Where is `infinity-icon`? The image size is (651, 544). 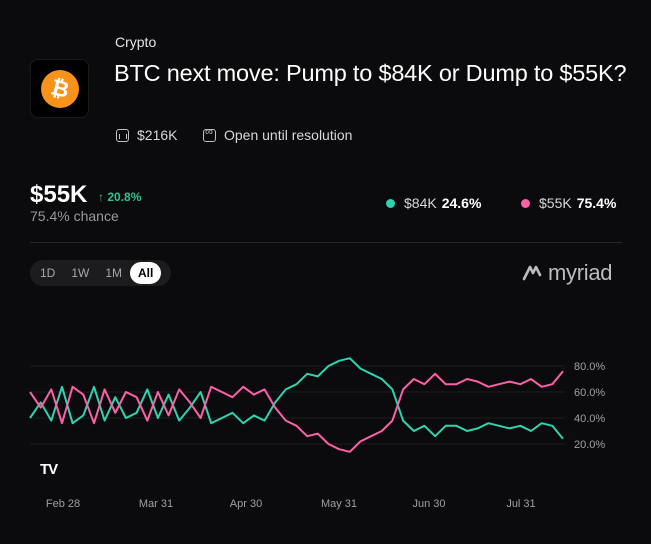 infinity-icon is located at coordinates (209, 134).